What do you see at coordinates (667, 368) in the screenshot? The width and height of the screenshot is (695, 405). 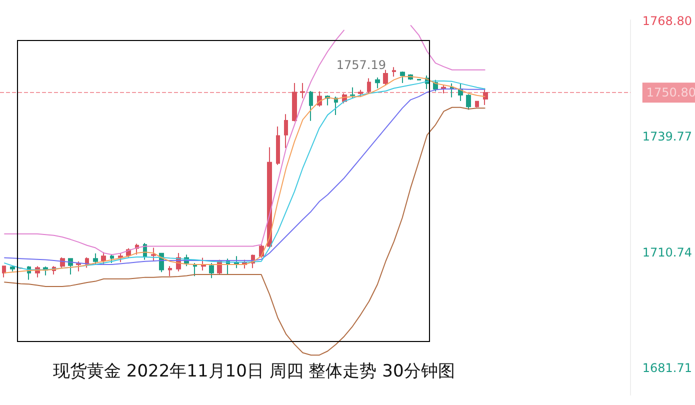 I see `y-tick-label: 1681.71` at bounding box center [667, 368].